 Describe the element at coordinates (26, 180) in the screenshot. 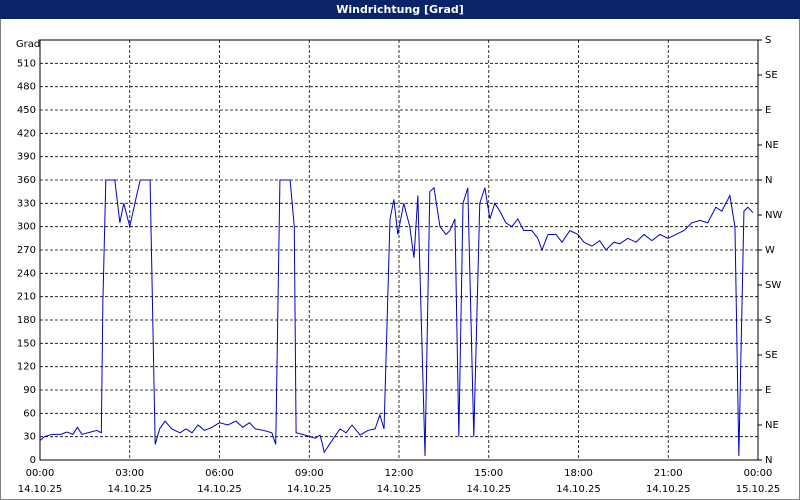

I see `y-tick-label: 360` at that location.